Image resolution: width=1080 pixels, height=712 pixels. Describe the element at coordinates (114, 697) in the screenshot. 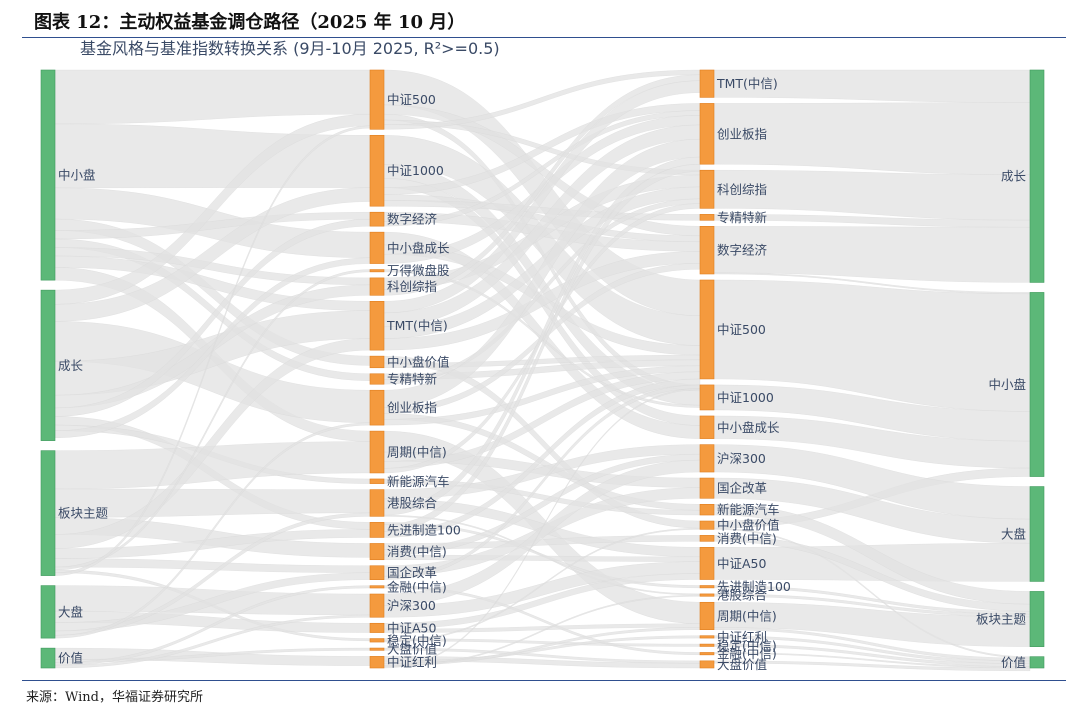

I see `source-note: 来源：Wind，华福证券研究所` at that location.